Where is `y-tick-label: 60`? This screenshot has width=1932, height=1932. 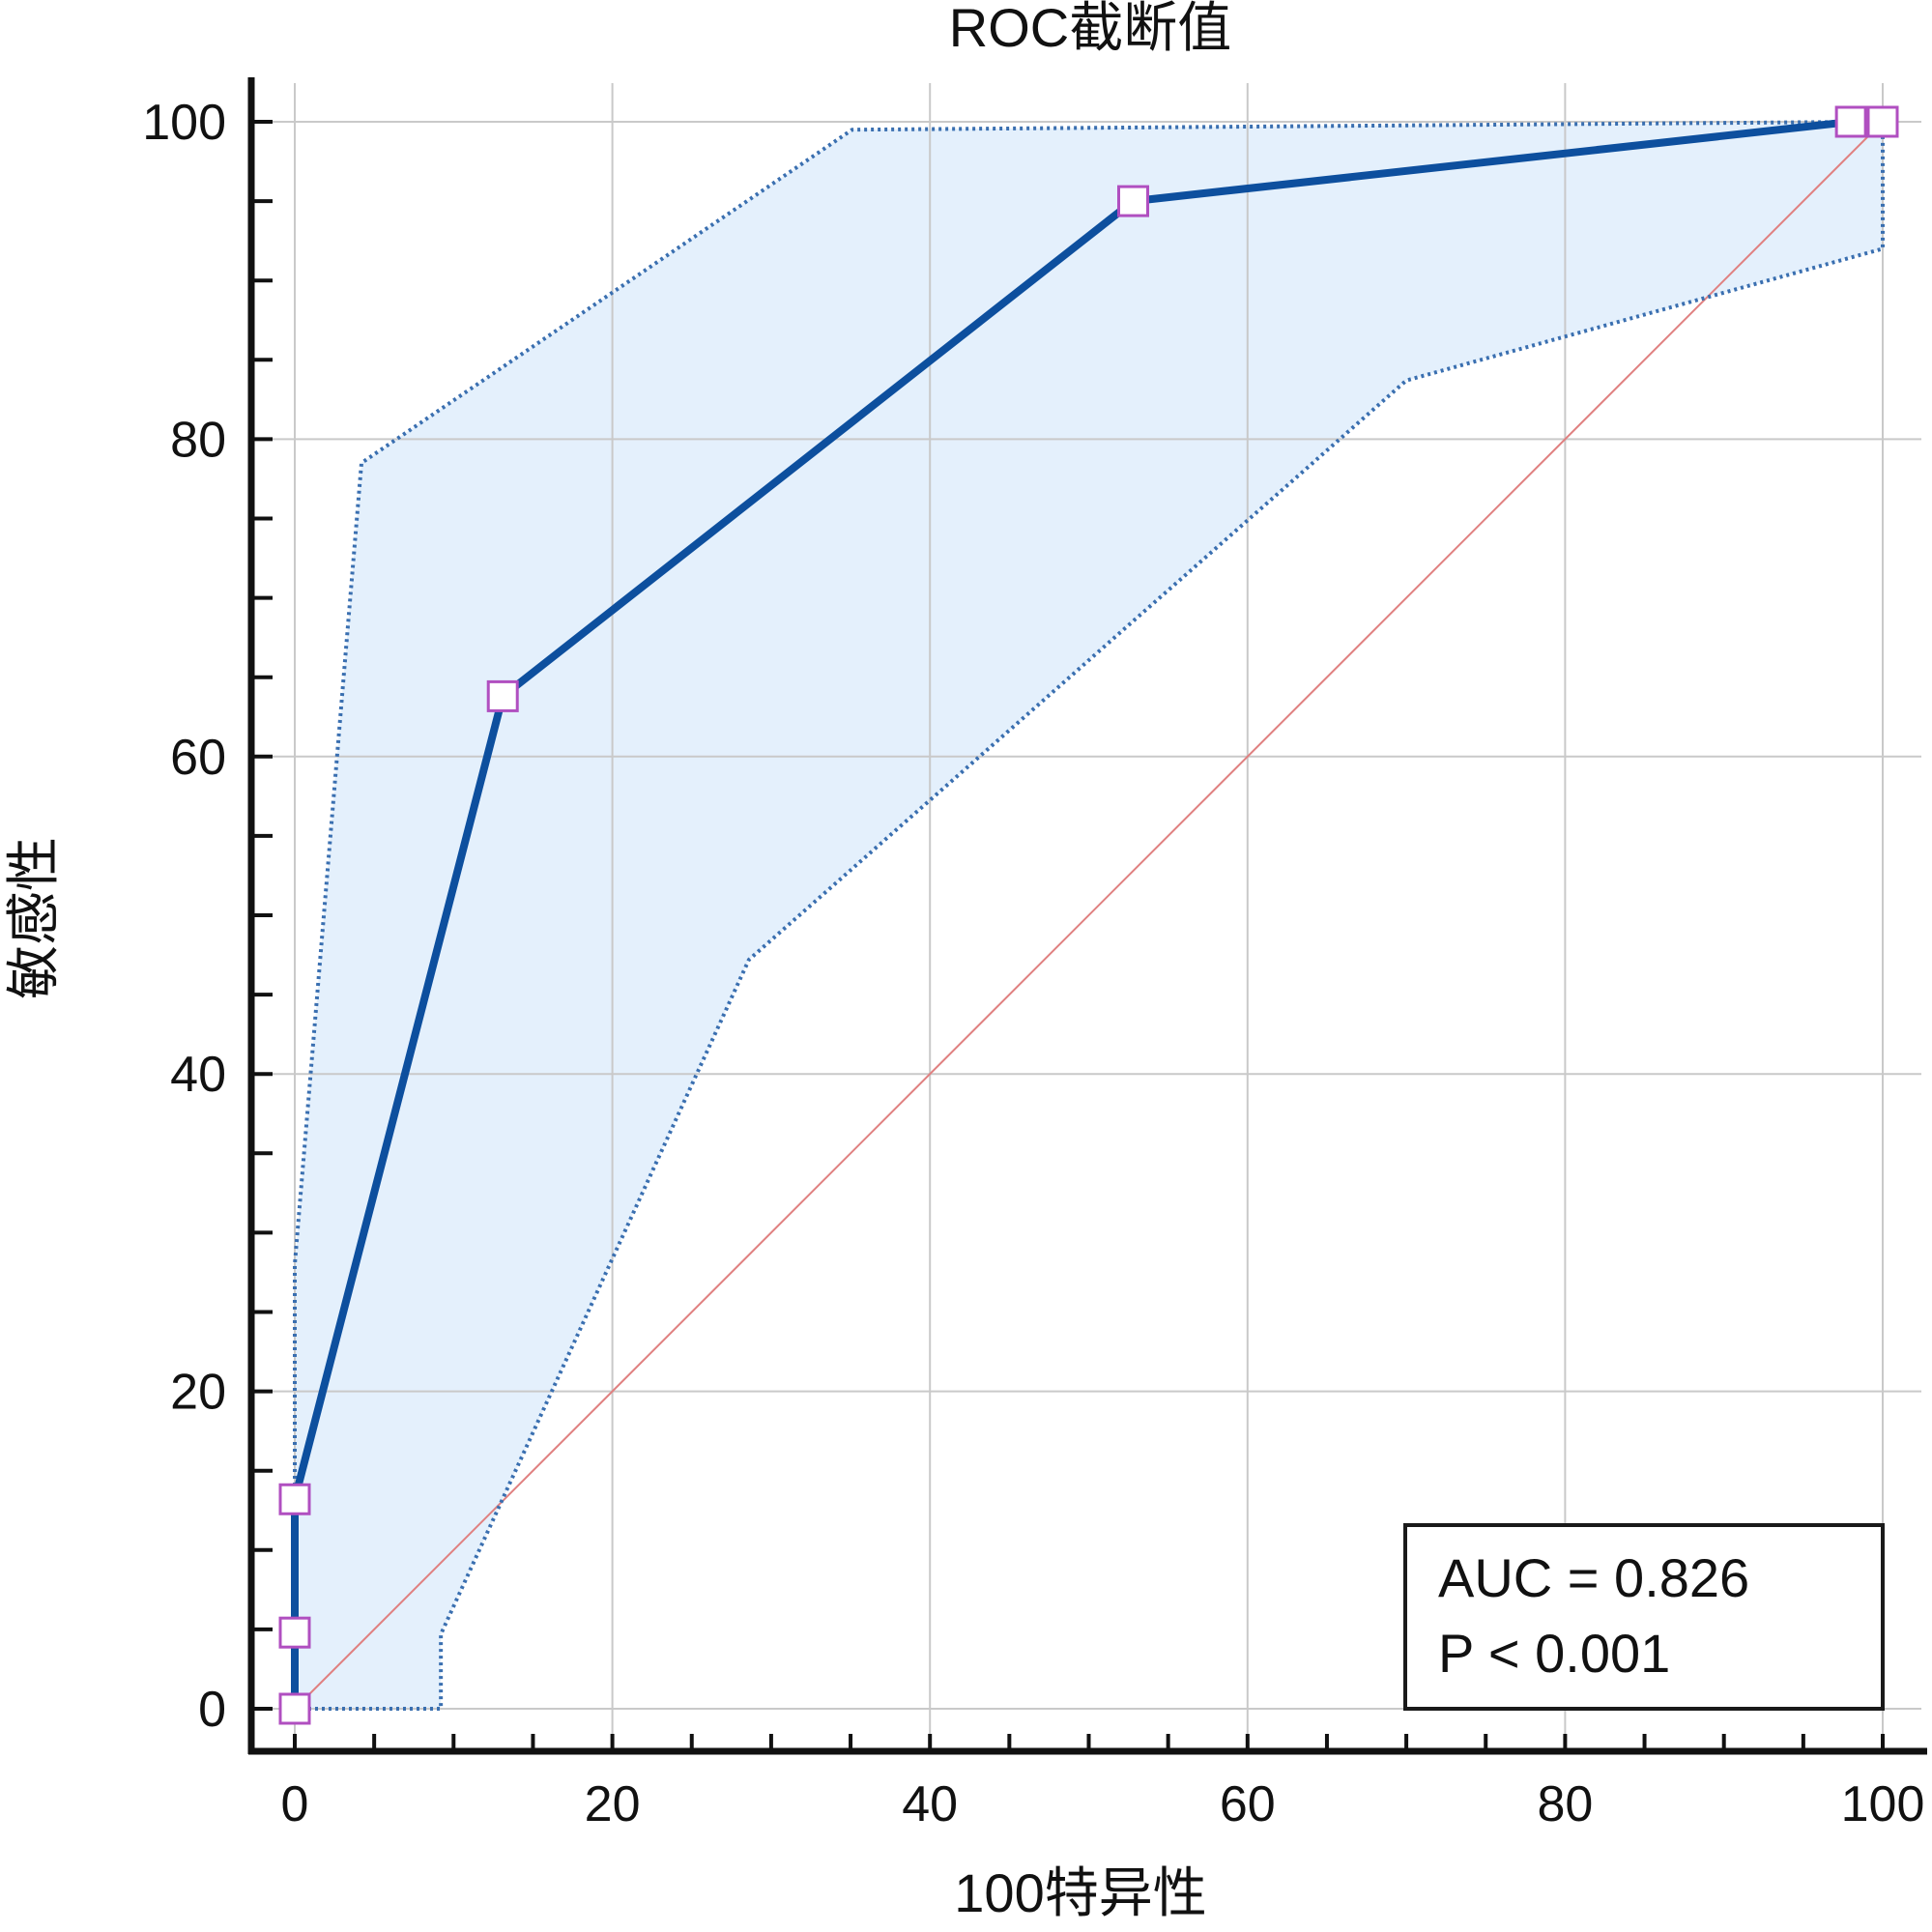
y-tick-label: 60 is located at coordinates (198, 758).